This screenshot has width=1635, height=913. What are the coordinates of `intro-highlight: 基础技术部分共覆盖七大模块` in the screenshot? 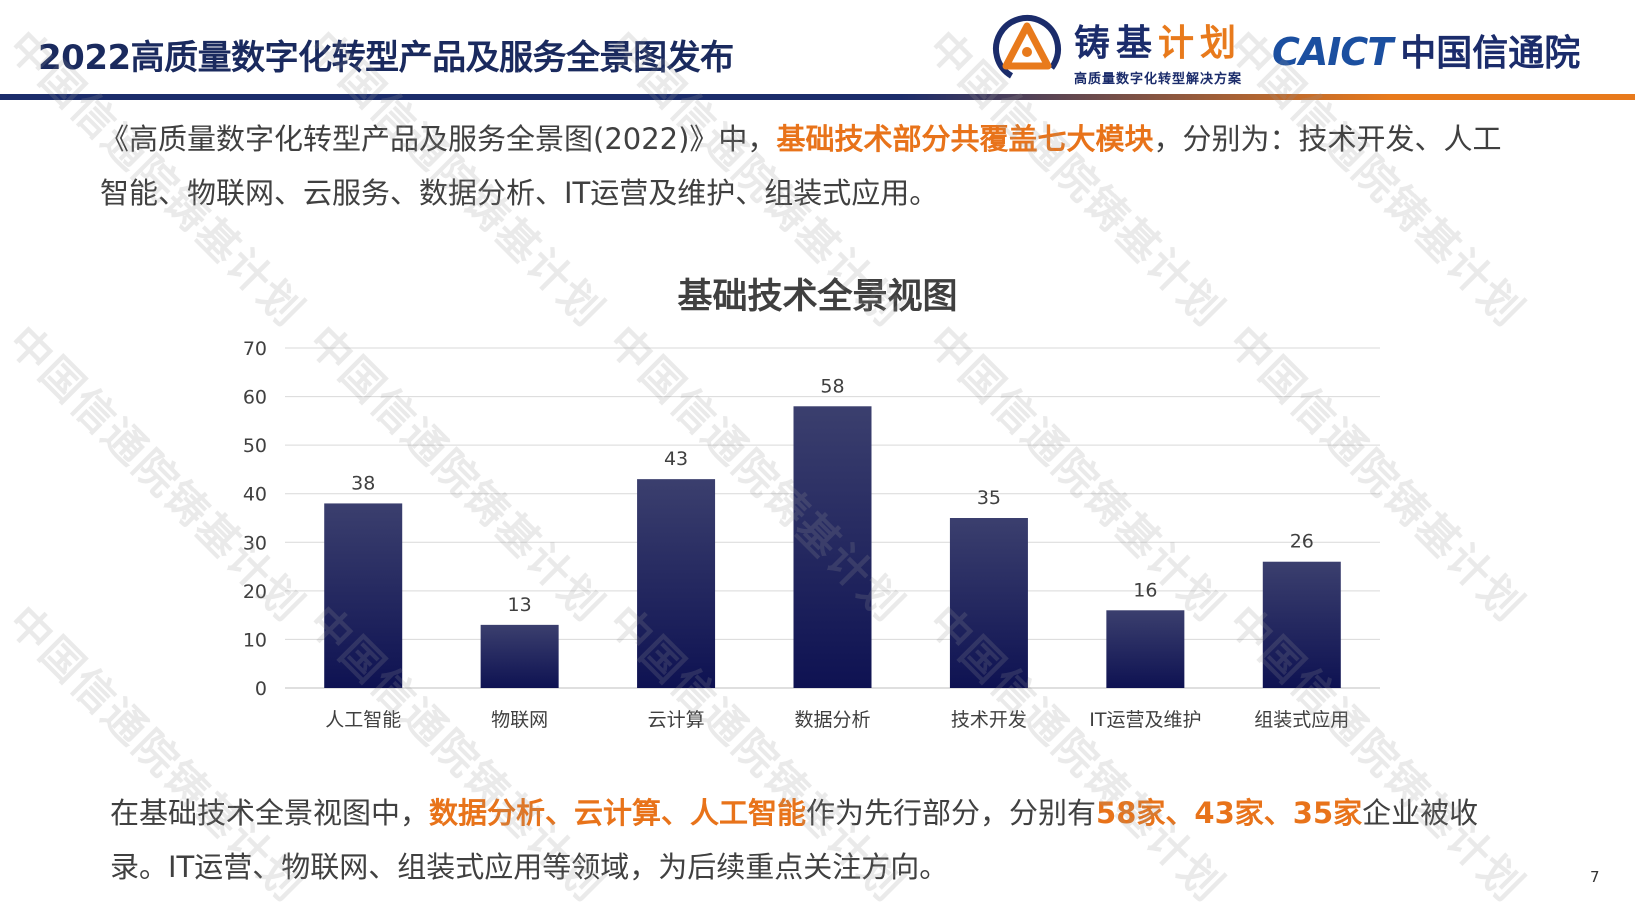 It's located at (965, 139).